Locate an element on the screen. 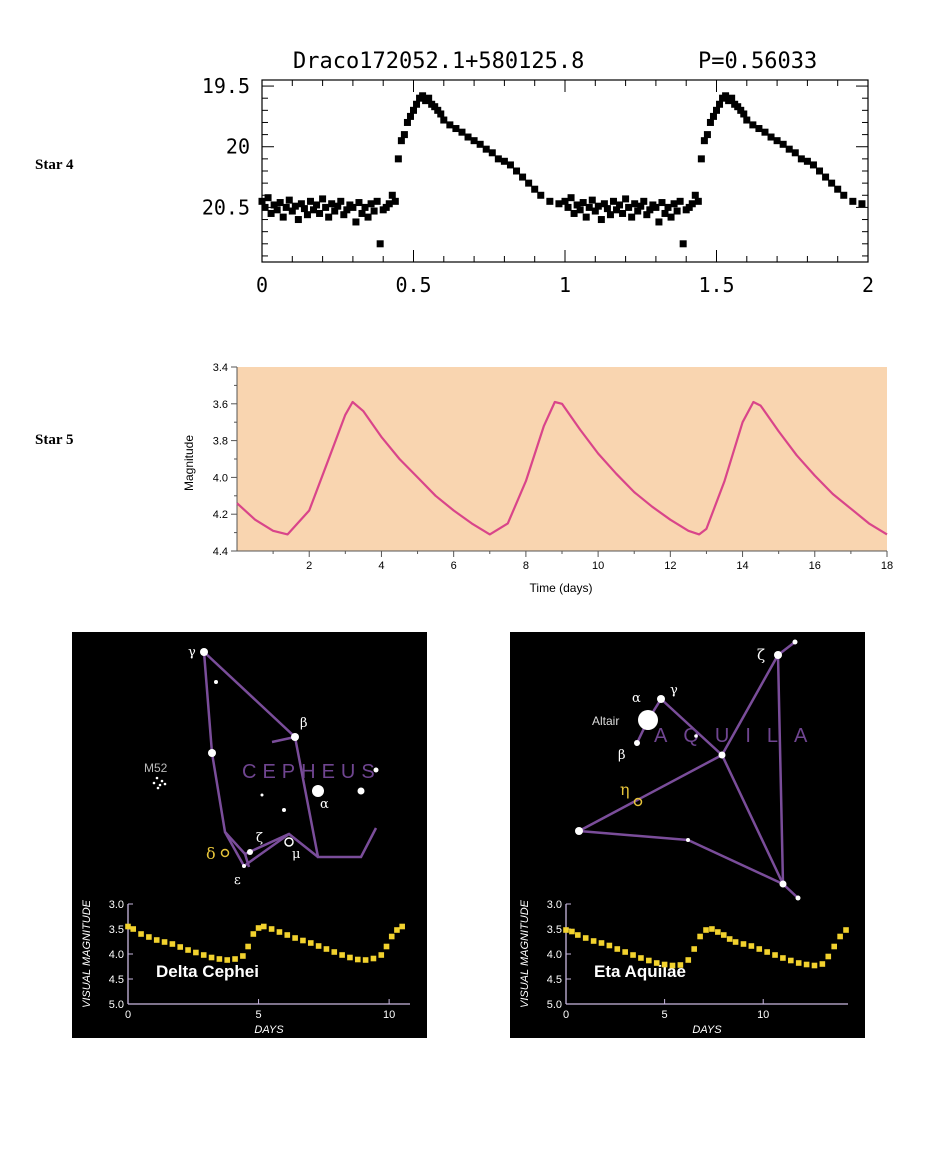 This screenshot has height=1174, width=948. x-axis-label: Time (days) is located at coordinates (561, 588).